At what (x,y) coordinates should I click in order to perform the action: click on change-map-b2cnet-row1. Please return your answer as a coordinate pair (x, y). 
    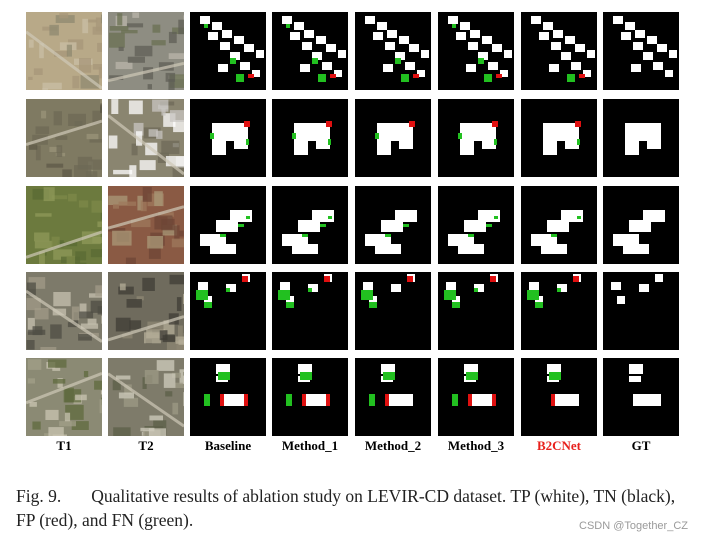
    Looking at the image, I should click on (559, 51).